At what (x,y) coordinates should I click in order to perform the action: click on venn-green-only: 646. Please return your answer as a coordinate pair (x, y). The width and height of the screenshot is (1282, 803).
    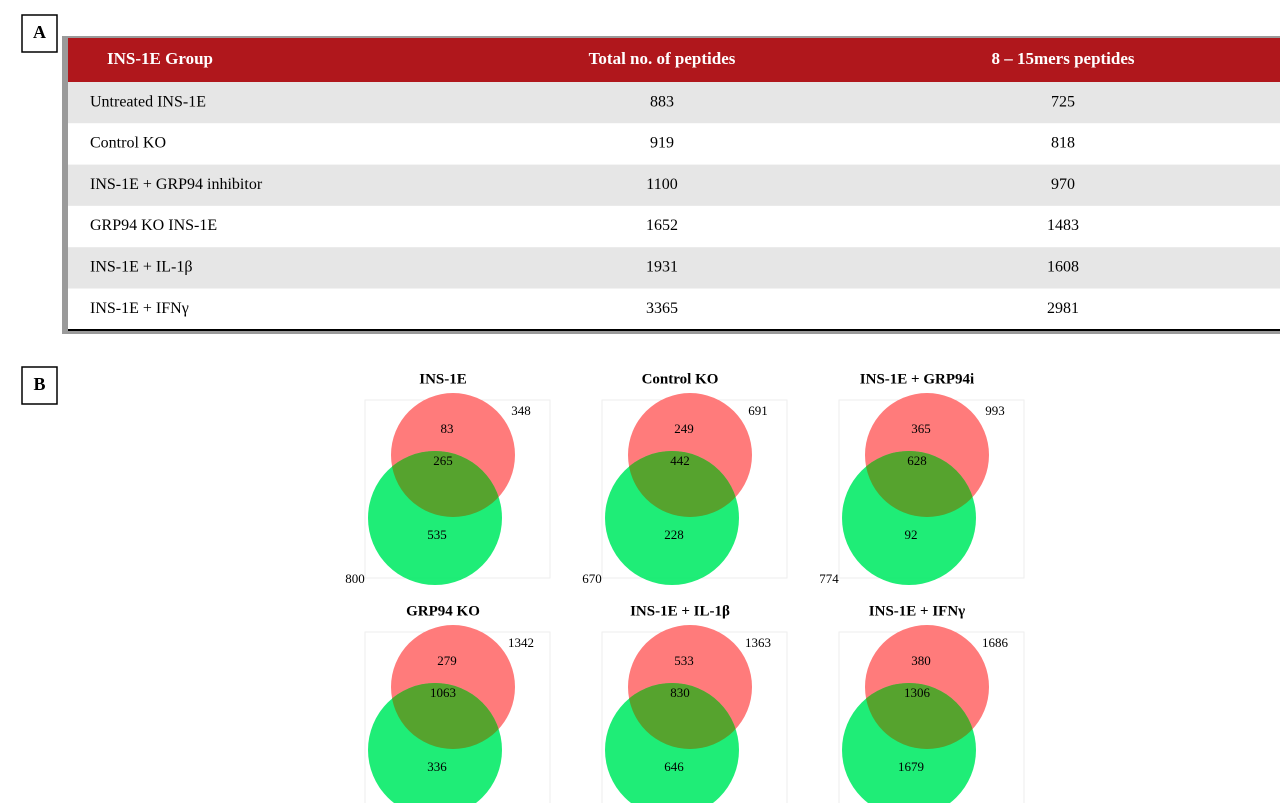
    Looking at the image, I should click on (674, 766).